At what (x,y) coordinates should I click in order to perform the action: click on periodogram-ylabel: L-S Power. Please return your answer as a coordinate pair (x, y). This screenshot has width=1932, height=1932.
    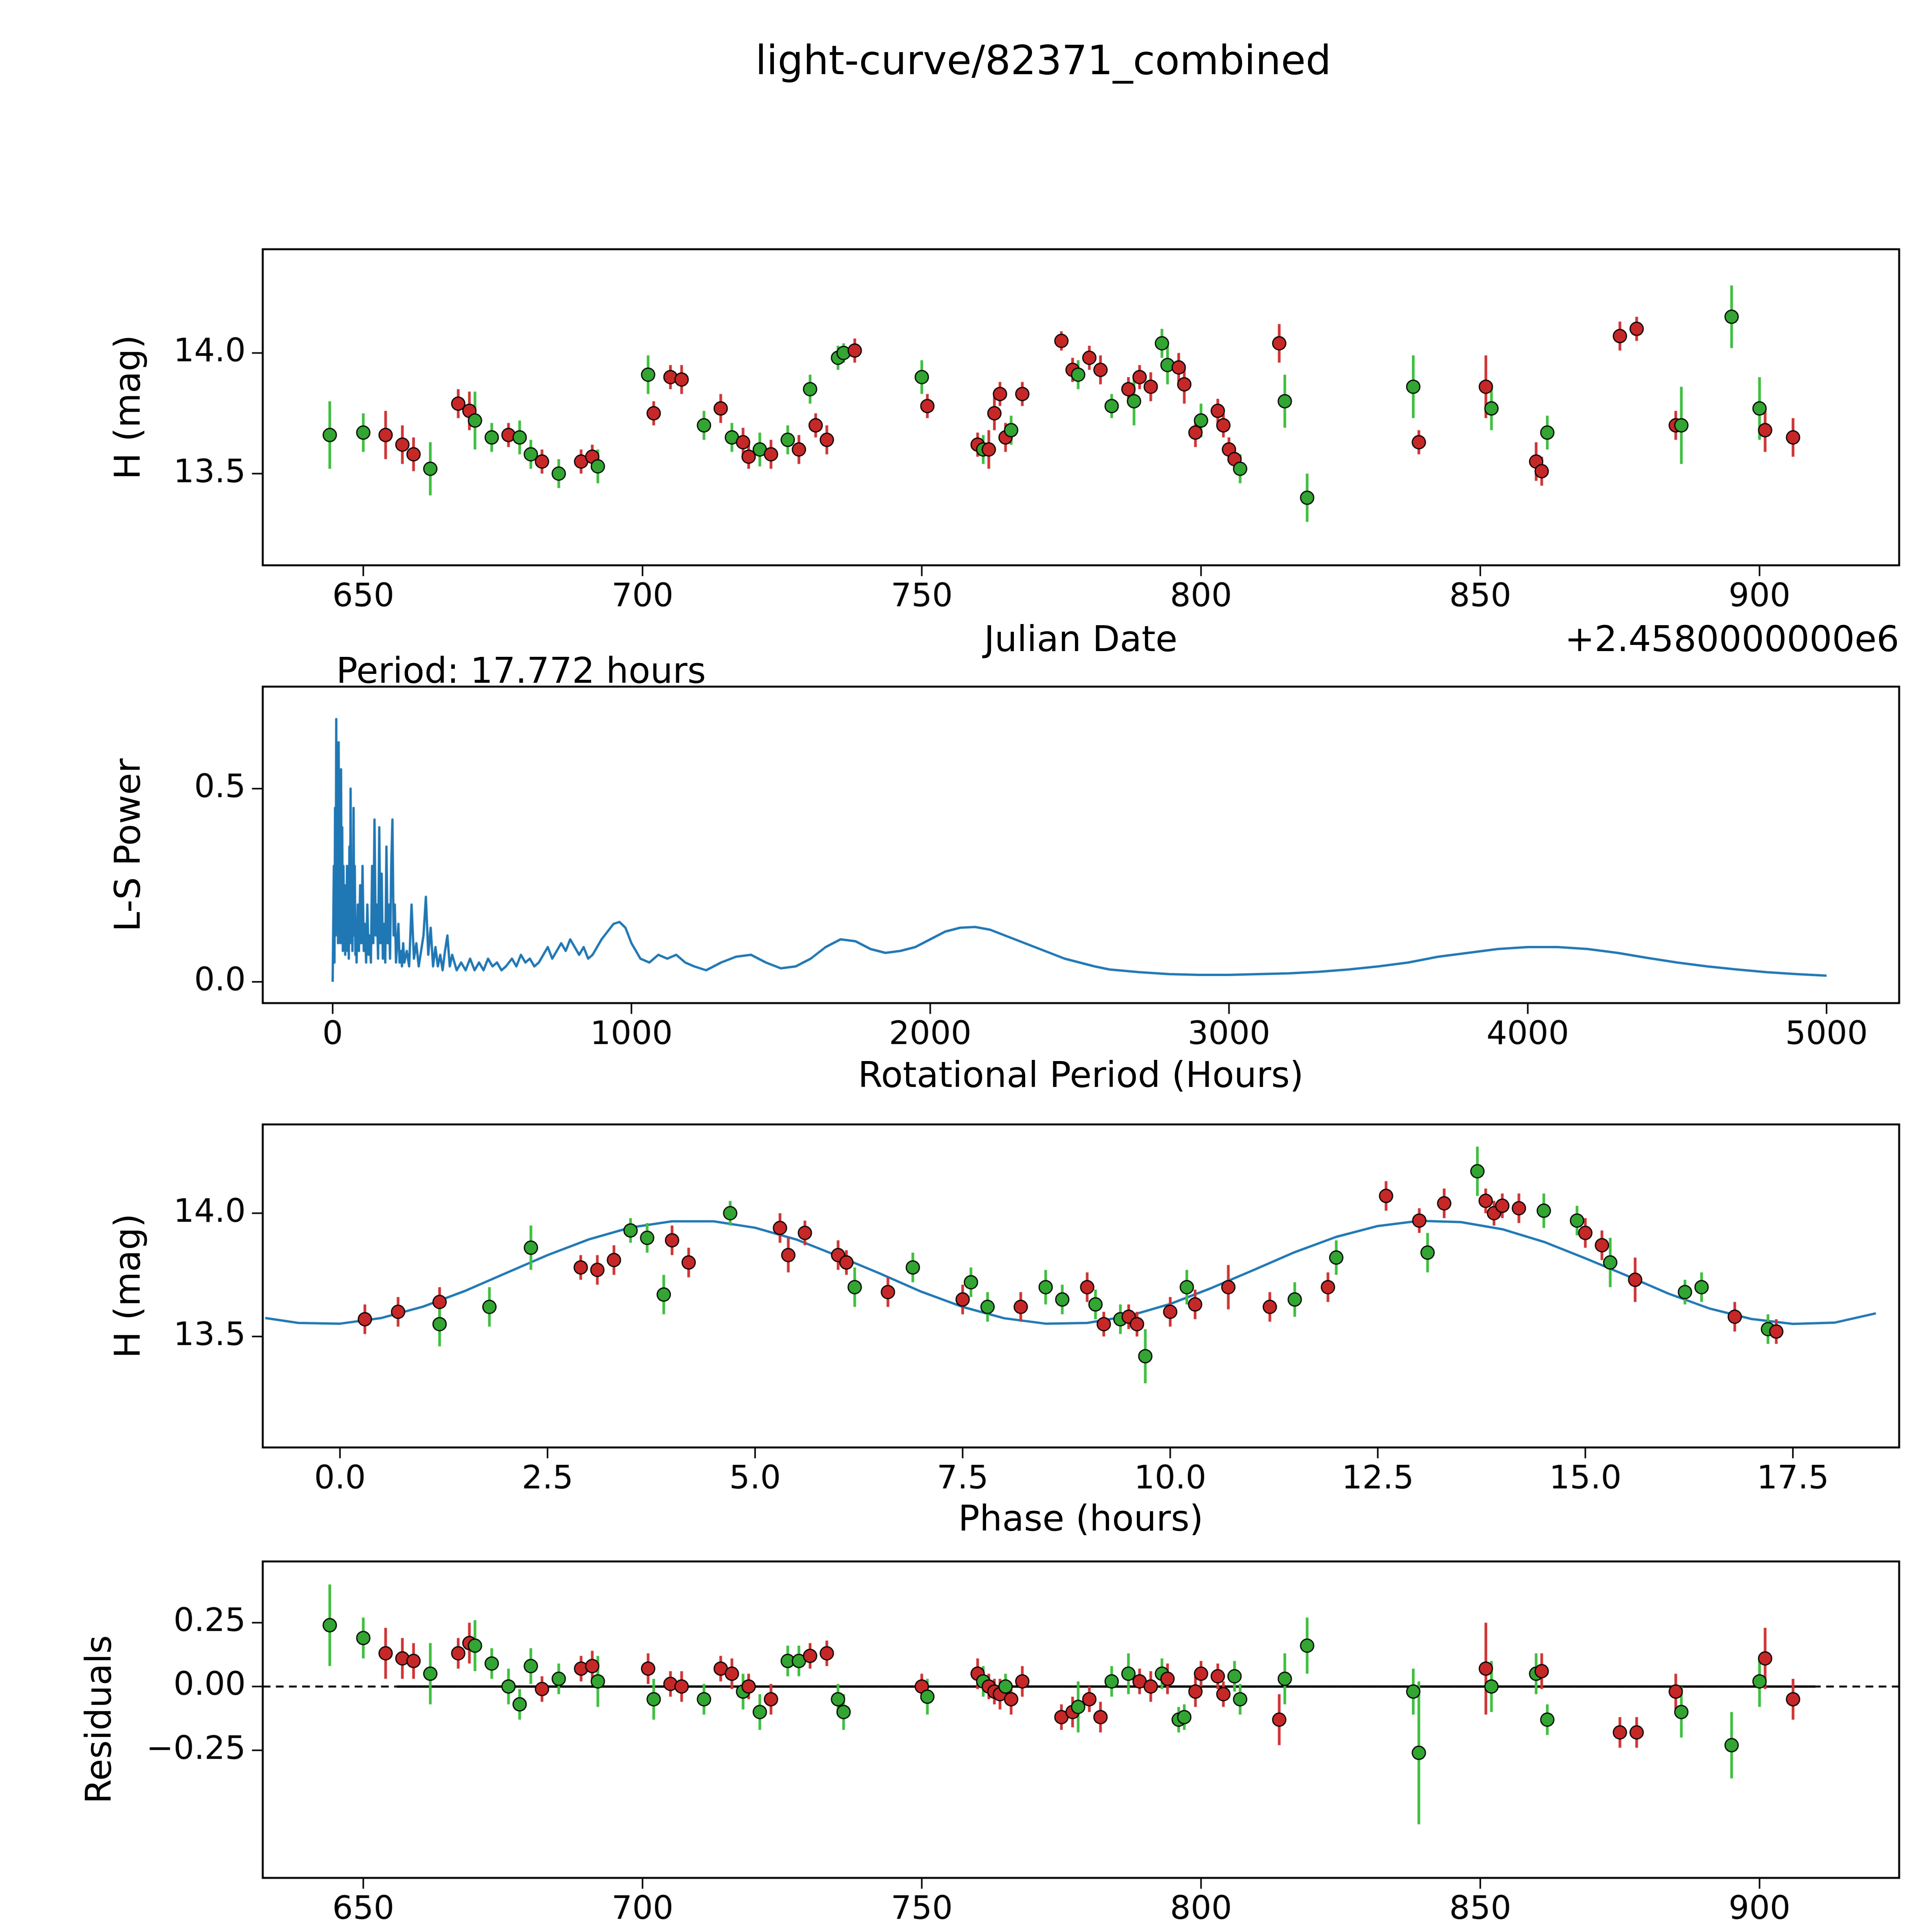
    Looking at the image, I should click on (128, 845).